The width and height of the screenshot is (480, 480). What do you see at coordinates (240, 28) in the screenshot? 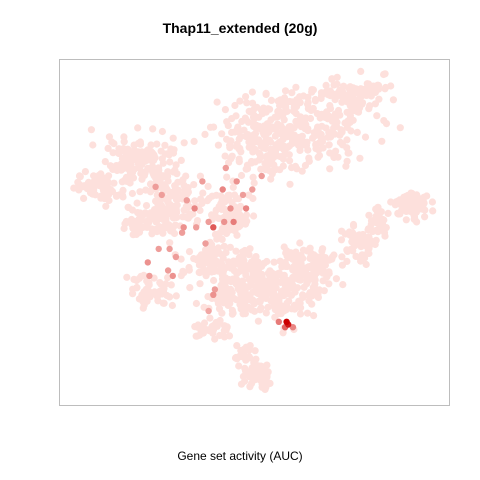
I see `chart-title: Thap11_extended (20g)` at bounding box center [240, 28].